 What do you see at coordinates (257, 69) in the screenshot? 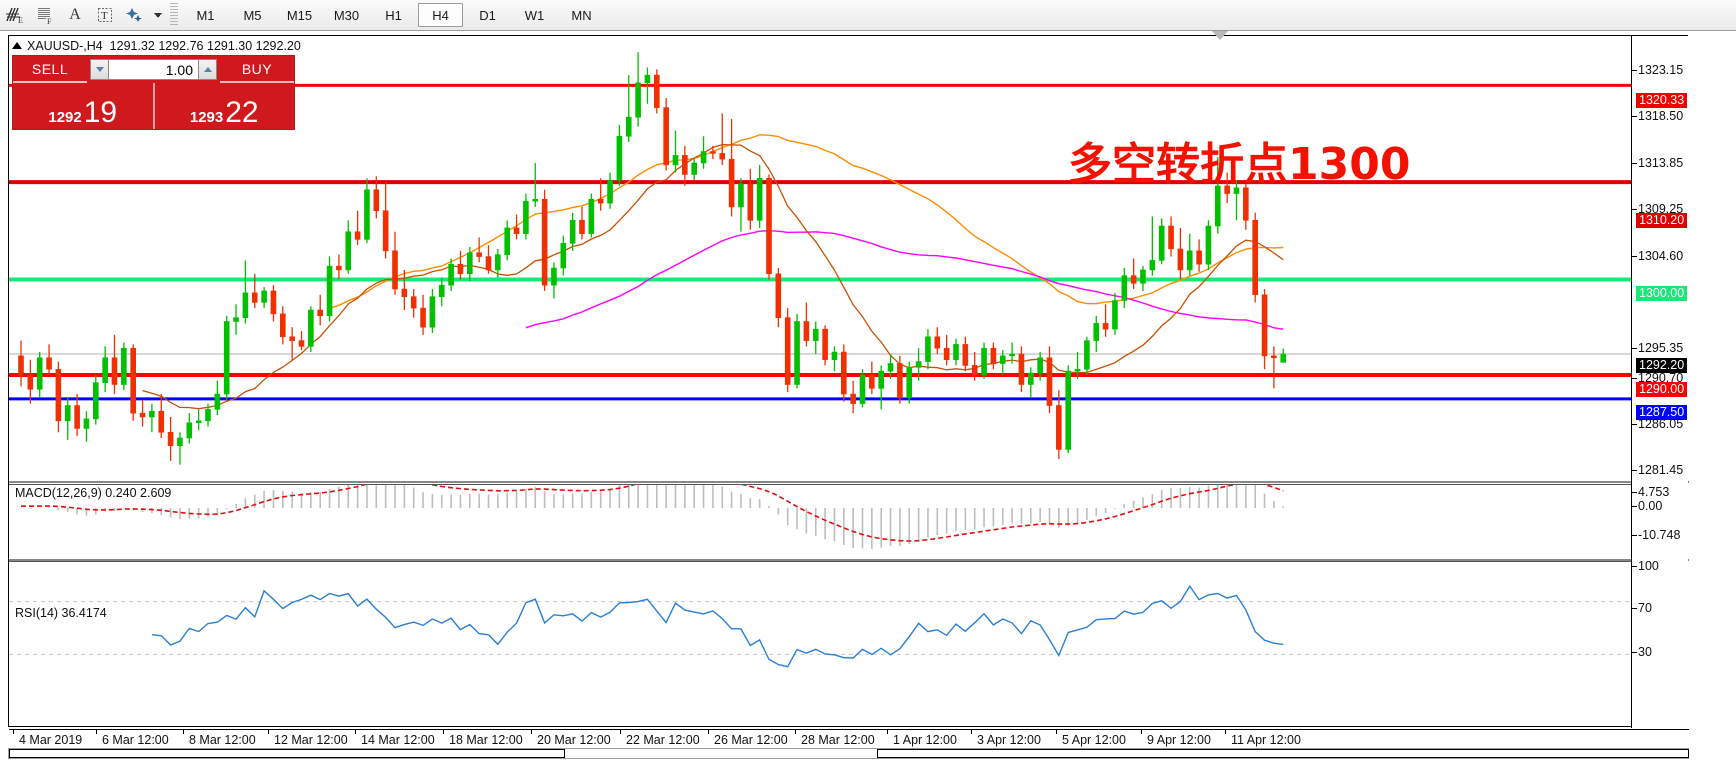
I see `buy-button: BUY` at bounding box center [257, 69].